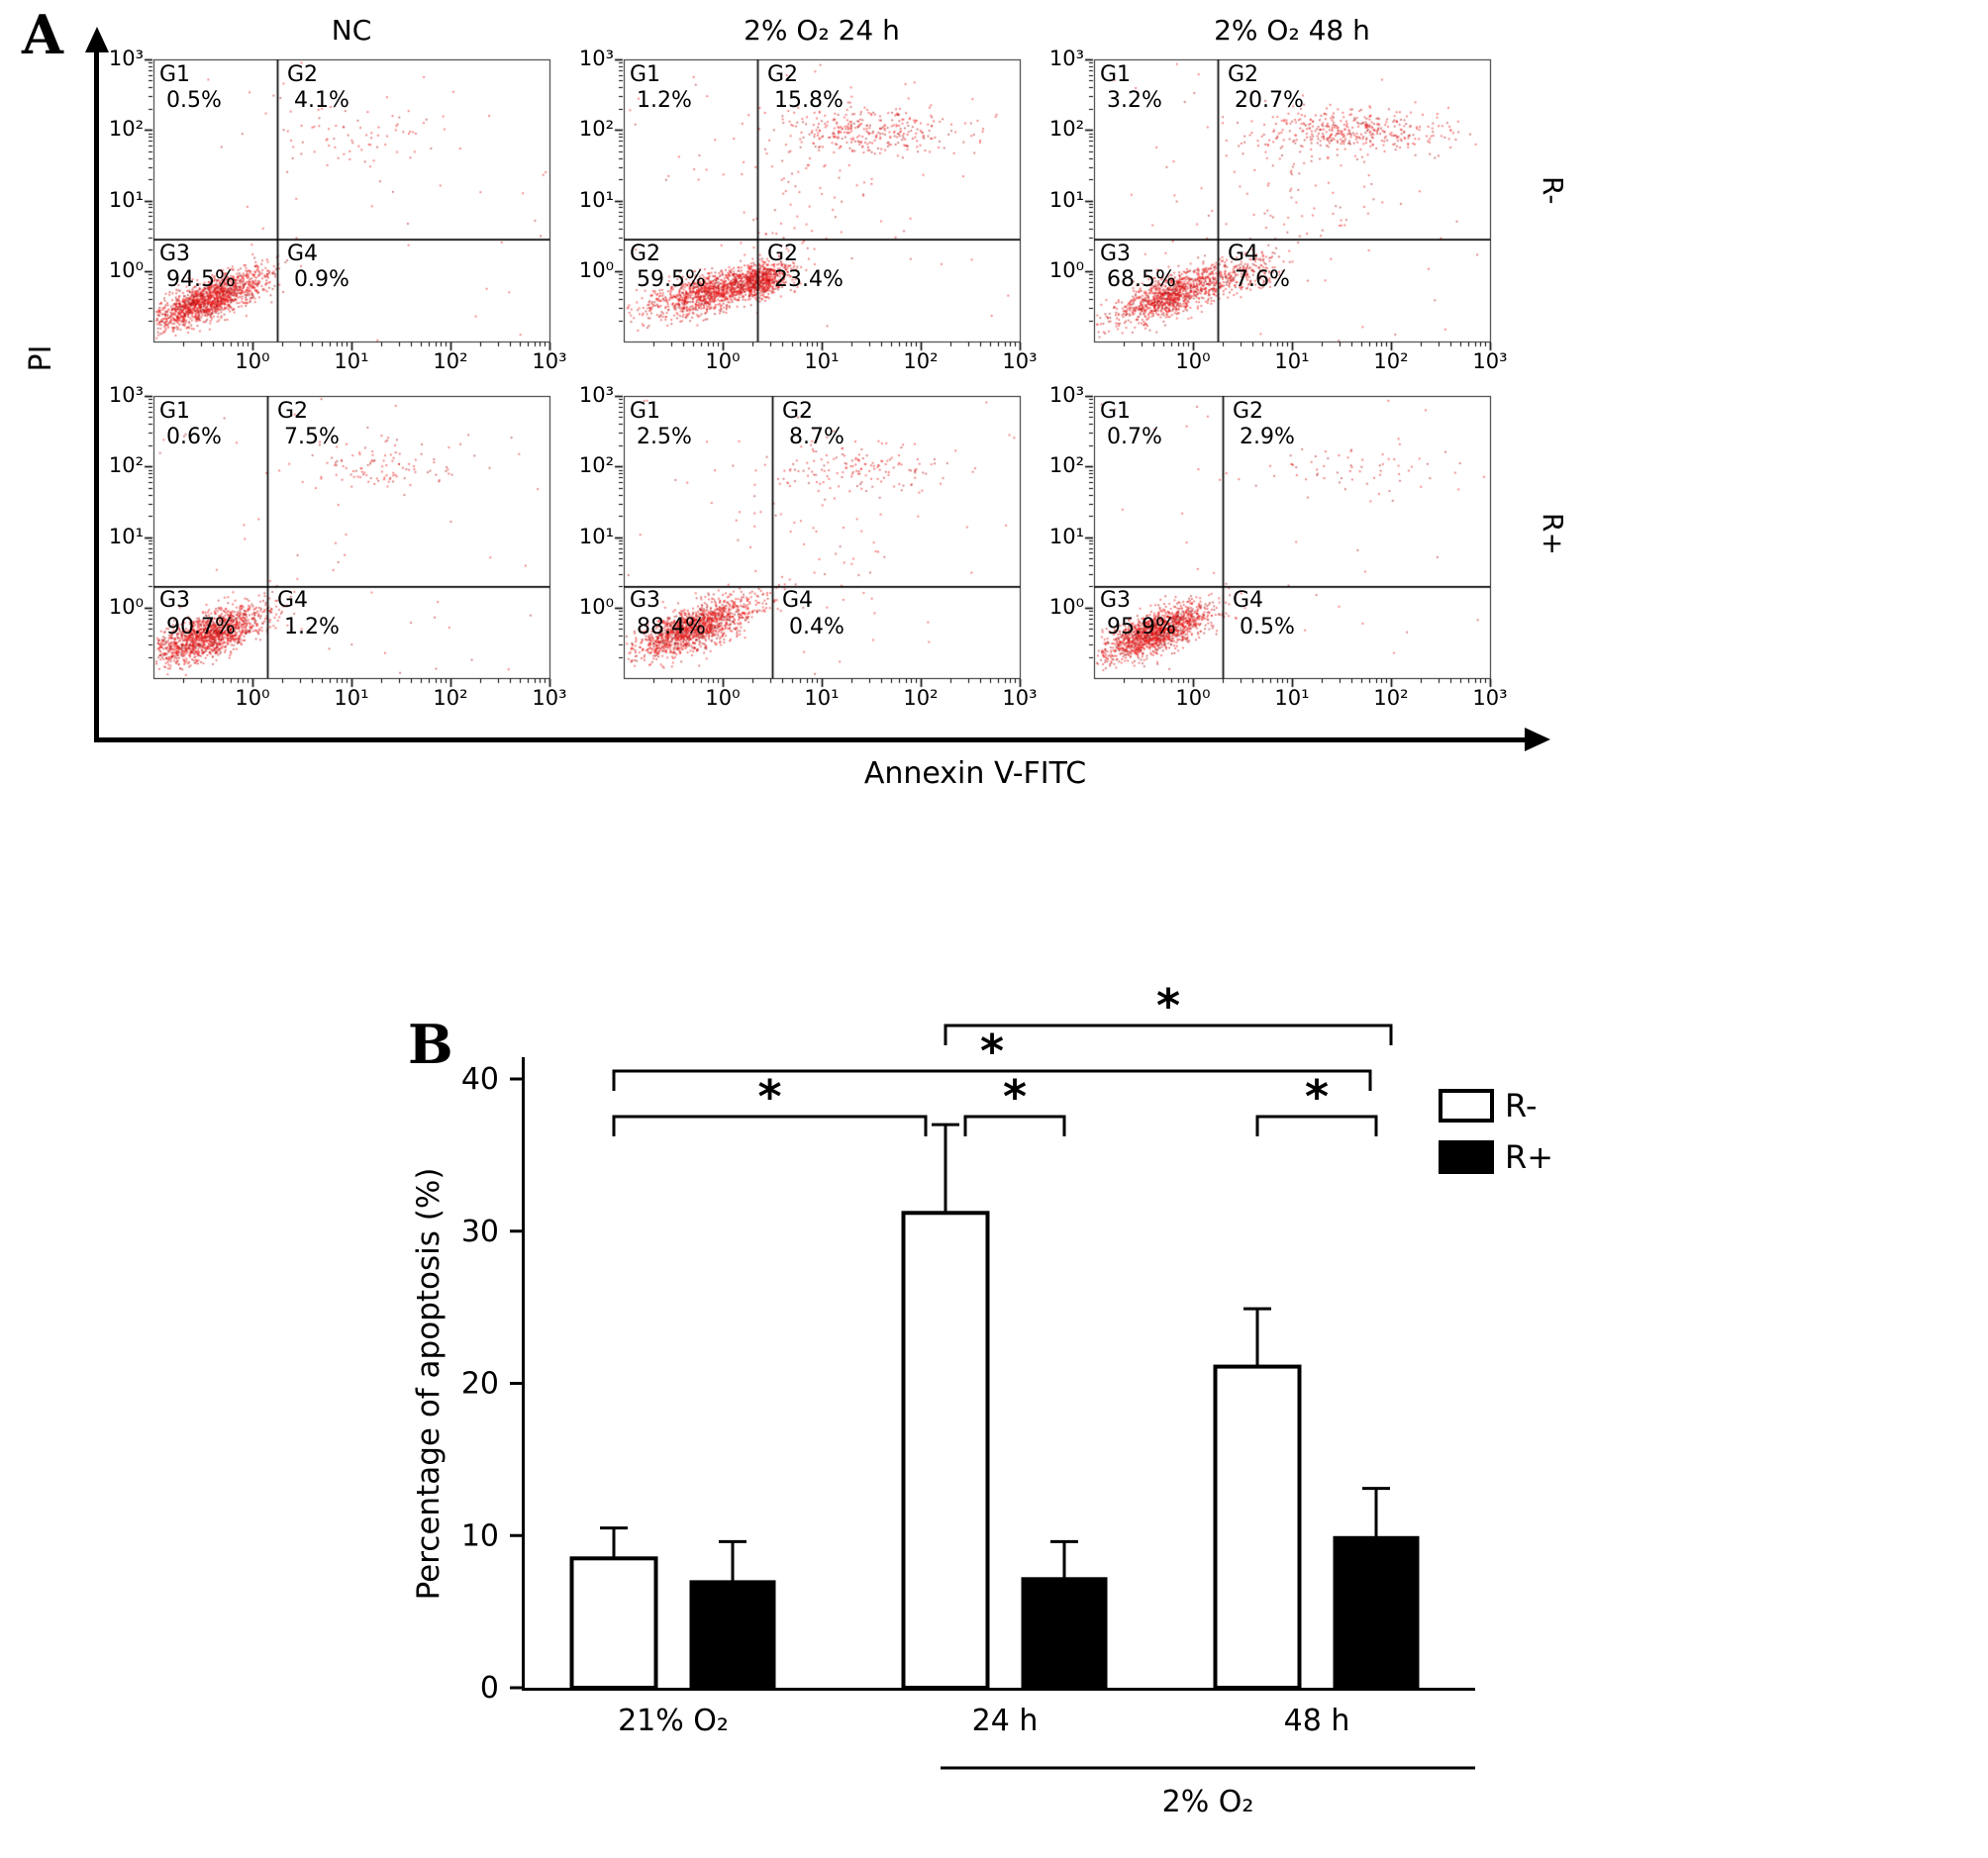  What do you see at coordinates (1292, 30) in the screenshot?
I see `column-title-2pct-o2-48h: 2% O₂ 48 h` at bounding box center [1292, 30].